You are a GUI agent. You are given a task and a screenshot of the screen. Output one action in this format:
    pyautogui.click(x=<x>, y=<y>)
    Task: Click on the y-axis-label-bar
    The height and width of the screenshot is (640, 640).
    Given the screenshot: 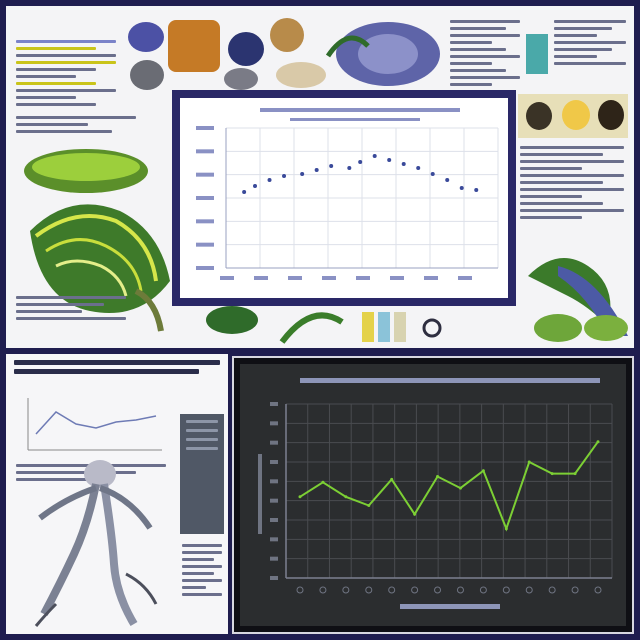 What is the action you would take?
    pyautogui.click(x=260, y=494)
    